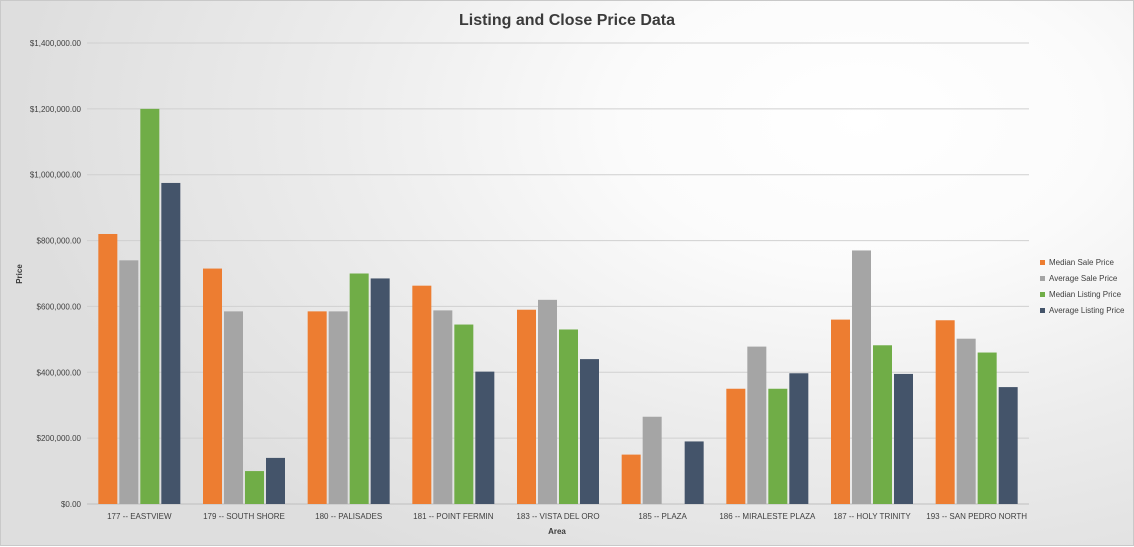 Image resolution: width=1134 pixels, height=547 pixels. I want to click on chart-title: Listing and Close Price Data, so click(567, 20).